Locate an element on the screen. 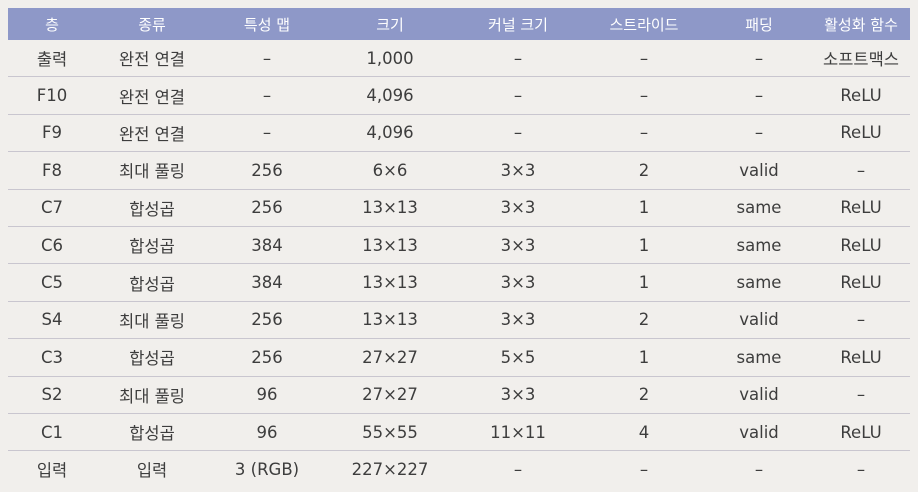  header-kernel-size: 커널 크기 is located at coordinates (518, 24).